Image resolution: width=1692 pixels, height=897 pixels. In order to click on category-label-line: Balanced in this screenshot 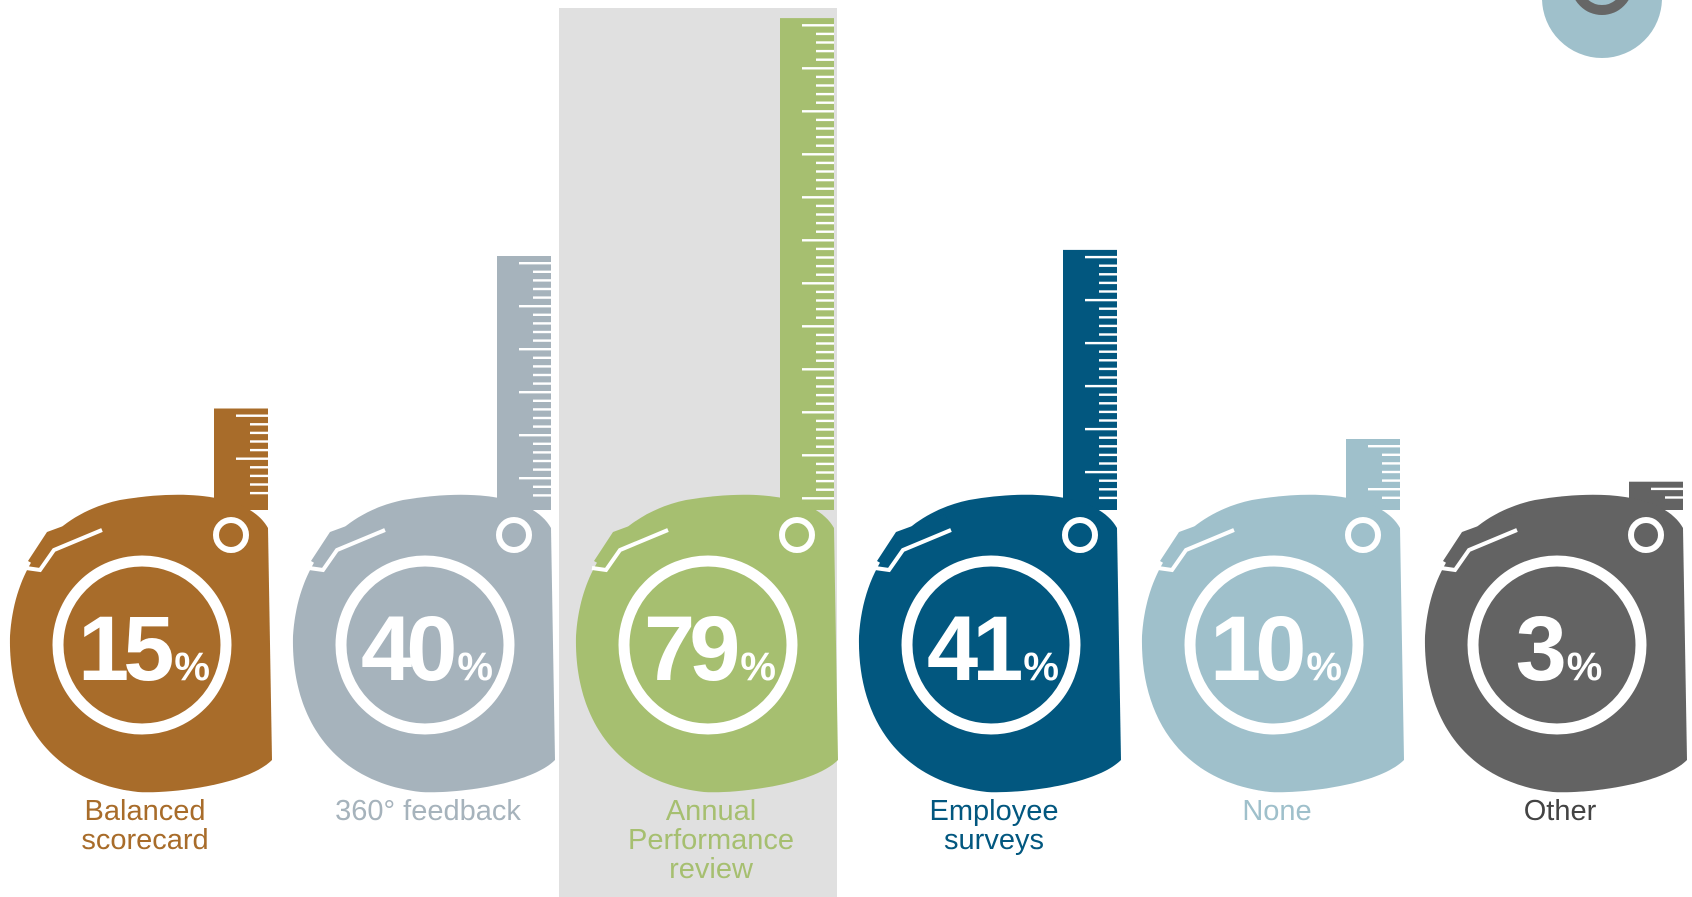, I will do `click(145, 811)`.